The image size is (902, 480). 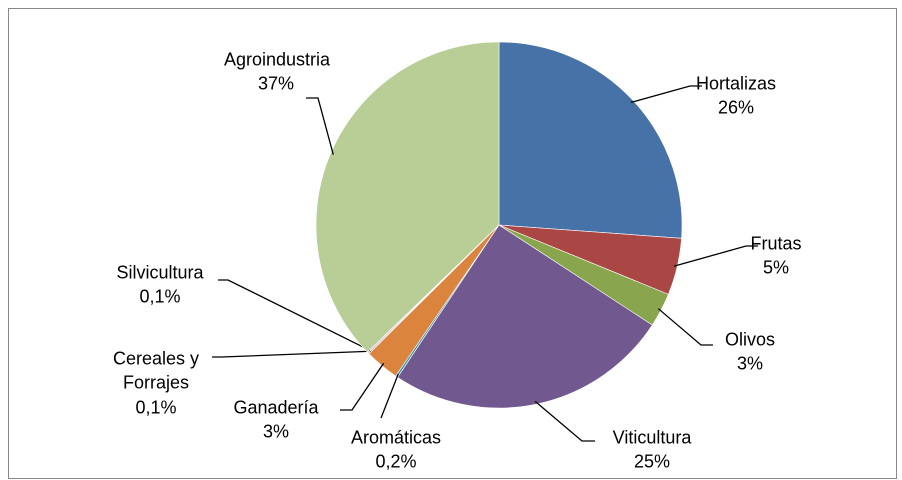 What do you see at coordinates (396, 450) in the screenshot?
I see `data-label: Aromáticas 0,2%` at bounding box center [396, 450].